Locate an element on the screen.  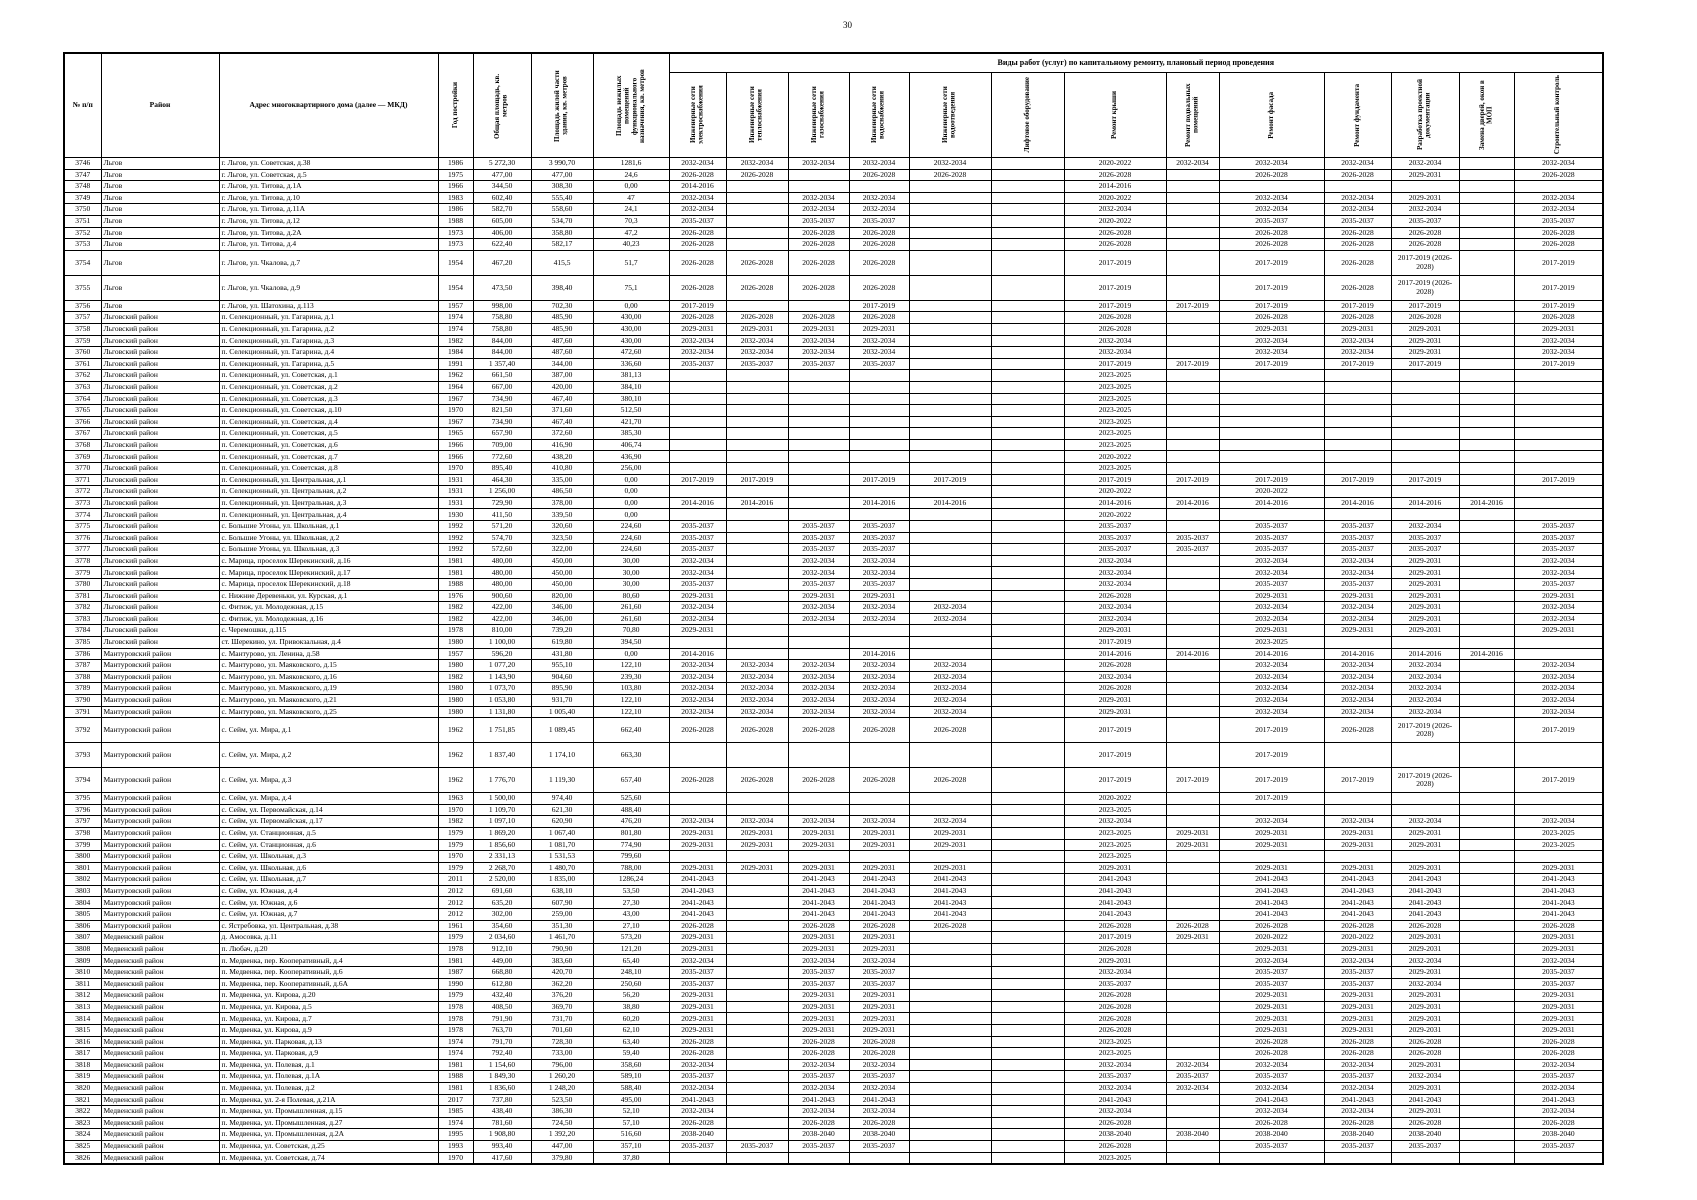
cell-residential-area: 790,90 is located at coordinates (562, 949).